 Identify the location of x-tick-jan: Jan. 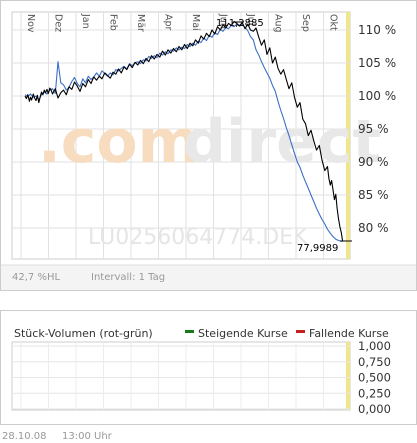
(85, 21).